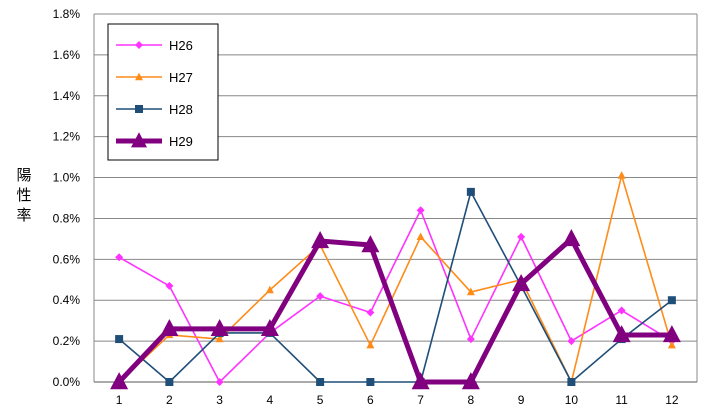  I want to click on legend-item-H27: H27, so click(154, 77).